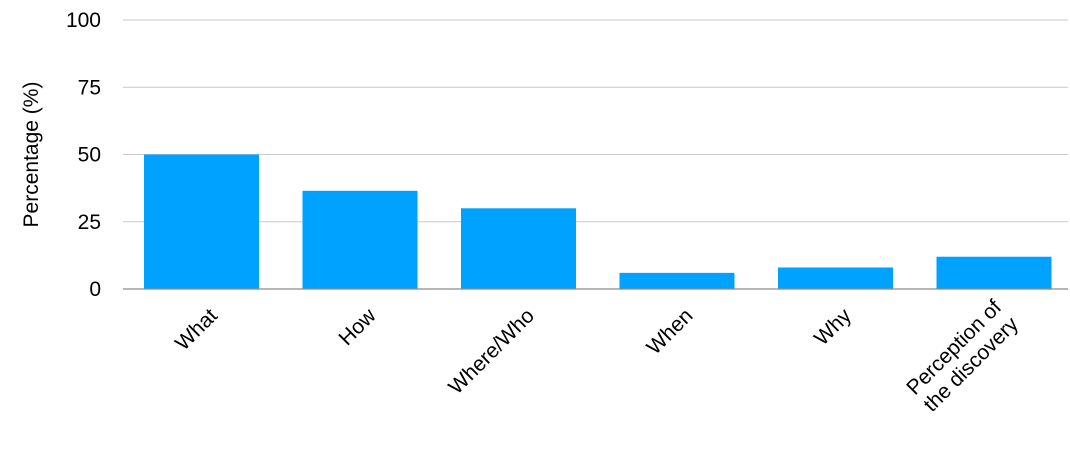  What do you see at coordinates (31, 155) in the screenshot?
I see `y-axis-label: Percentage (%)` at bounding box center [31, 155].